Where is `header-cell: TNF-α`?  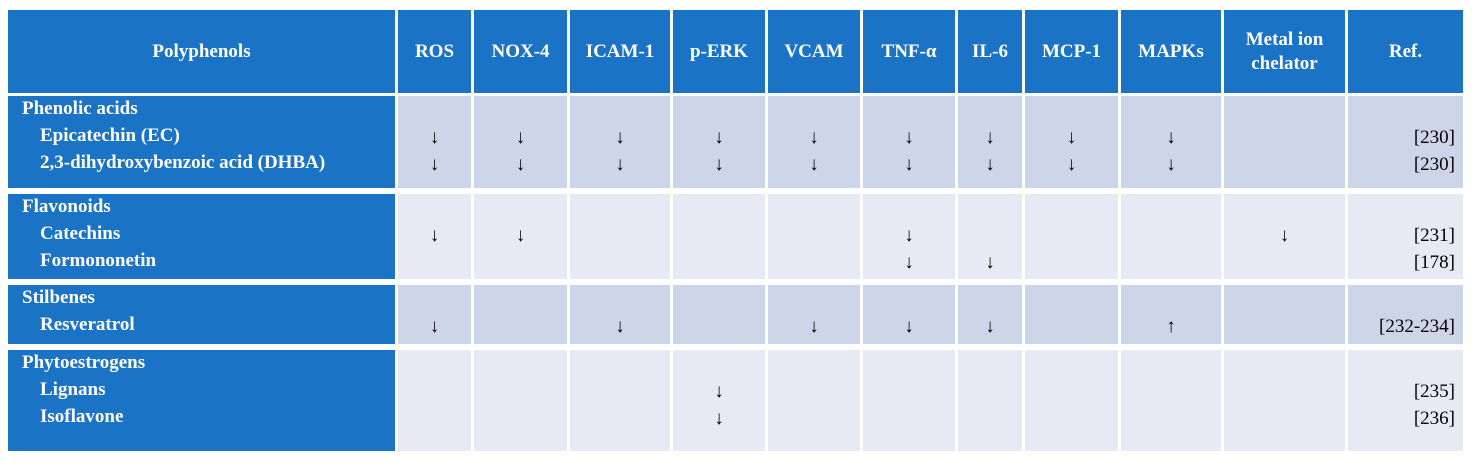 header-cell: TNF-α is located at coordinates (909, 51).